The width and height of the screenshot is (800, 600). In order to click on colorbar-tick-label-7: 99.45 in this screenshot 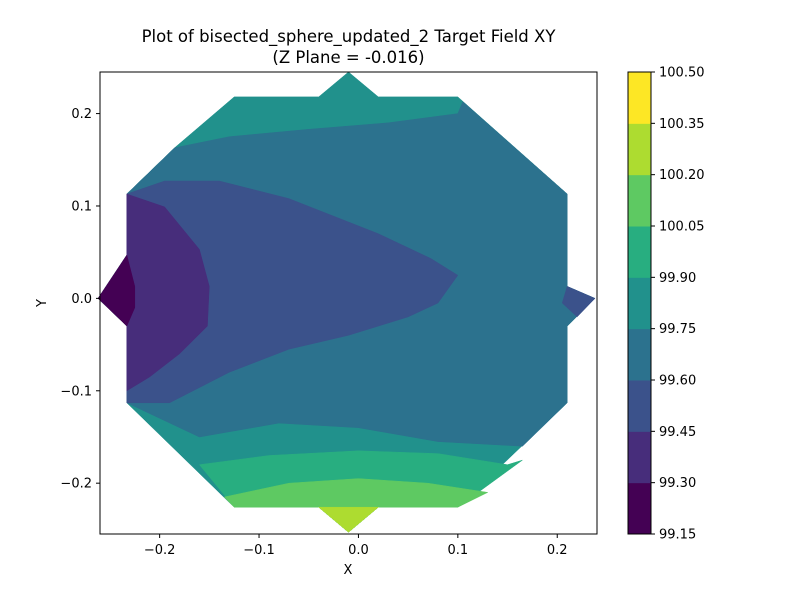, I will do `click(677, 432)`.